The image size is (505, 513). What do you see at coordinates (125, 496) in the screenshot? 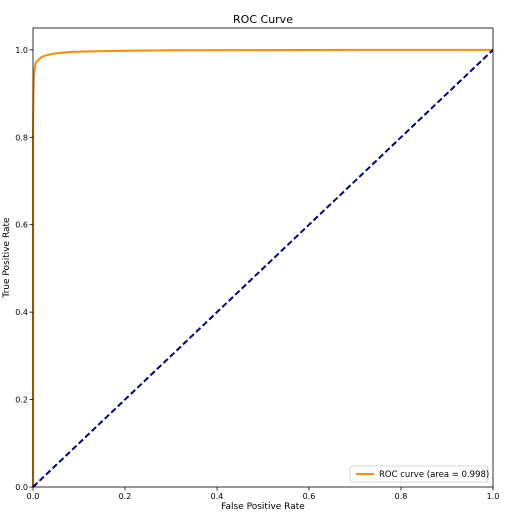
I see `x-tick-label: 0.2` at bounding box center [125, 496].